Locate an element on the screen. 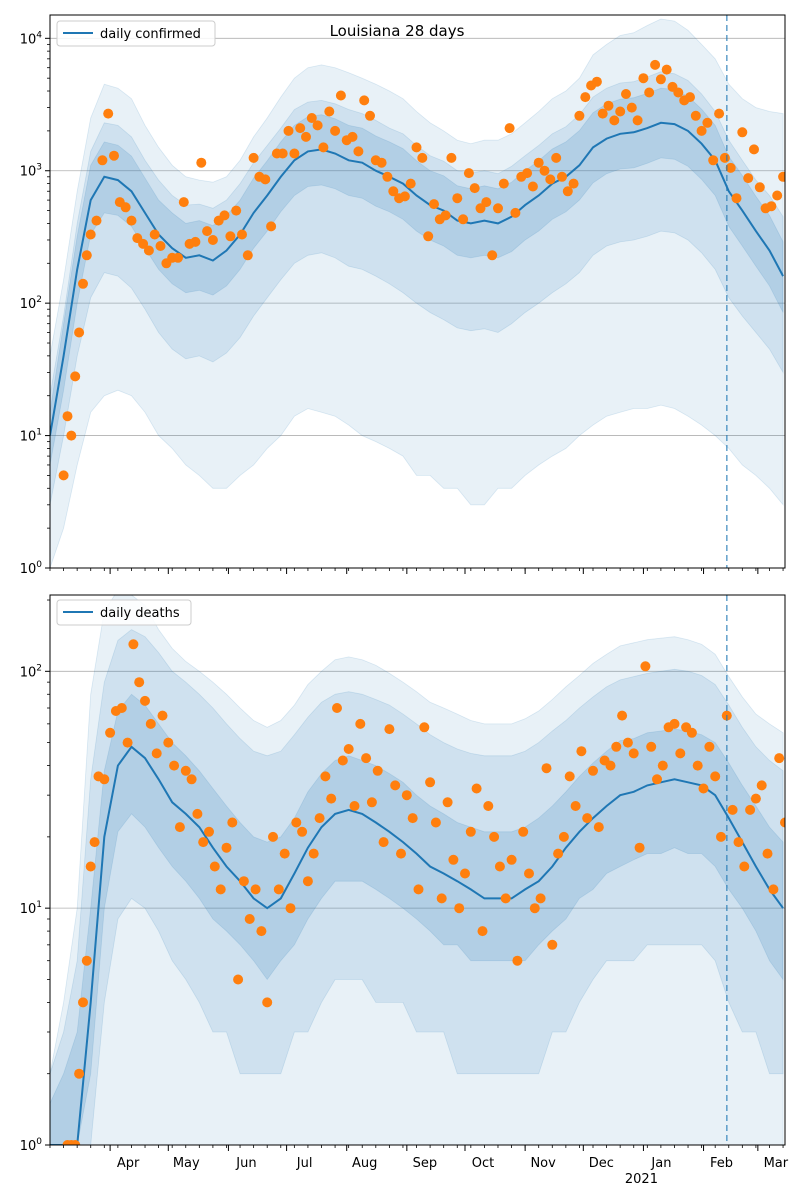 This screenshot has height=1200, width=800. deaths-x-tick-label: Apr is located at coordinates (128, 1163).